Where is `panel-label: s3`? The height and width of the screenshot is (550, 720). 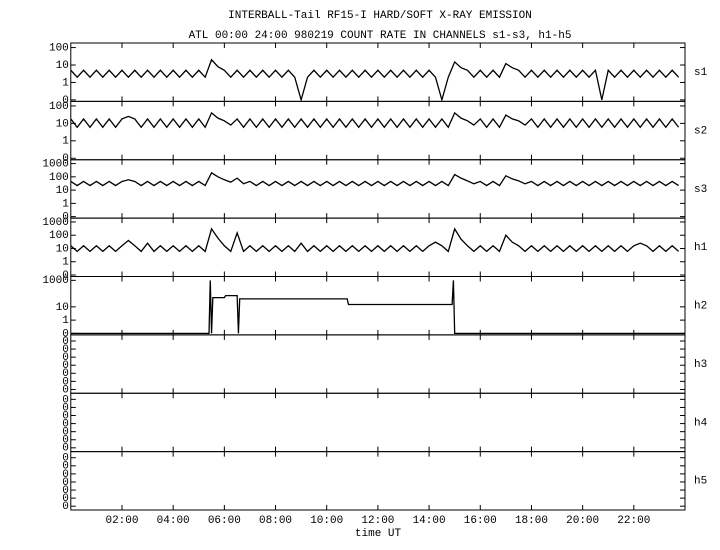
panel-label: s3 is located at coordinates (700, 190).